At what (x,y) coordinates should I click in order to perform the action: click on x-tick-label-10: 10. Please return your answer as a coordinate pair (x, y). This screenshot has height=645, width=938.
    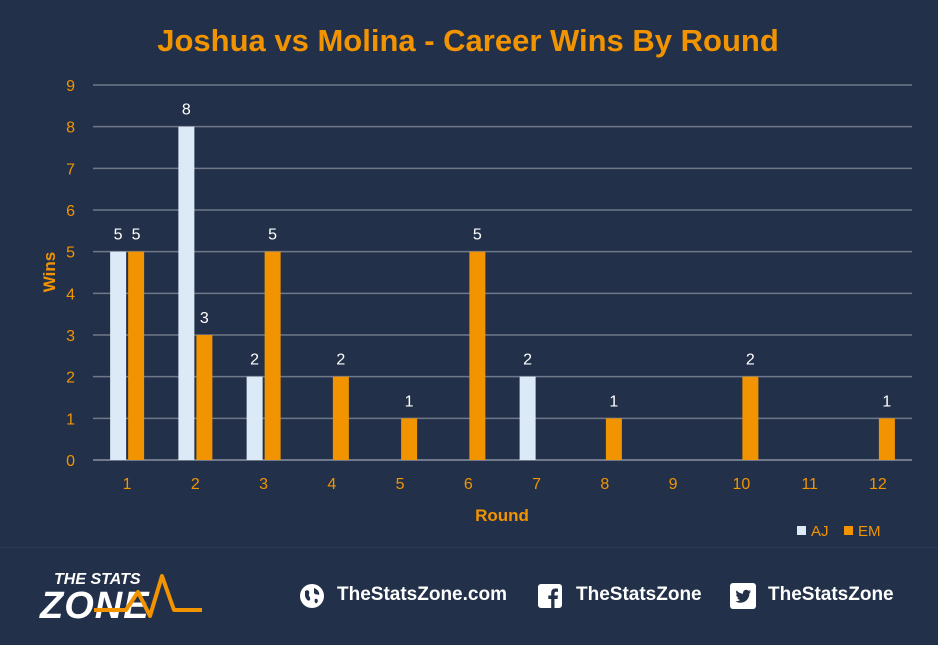
    Looking at the image, I should click on (741, 484).